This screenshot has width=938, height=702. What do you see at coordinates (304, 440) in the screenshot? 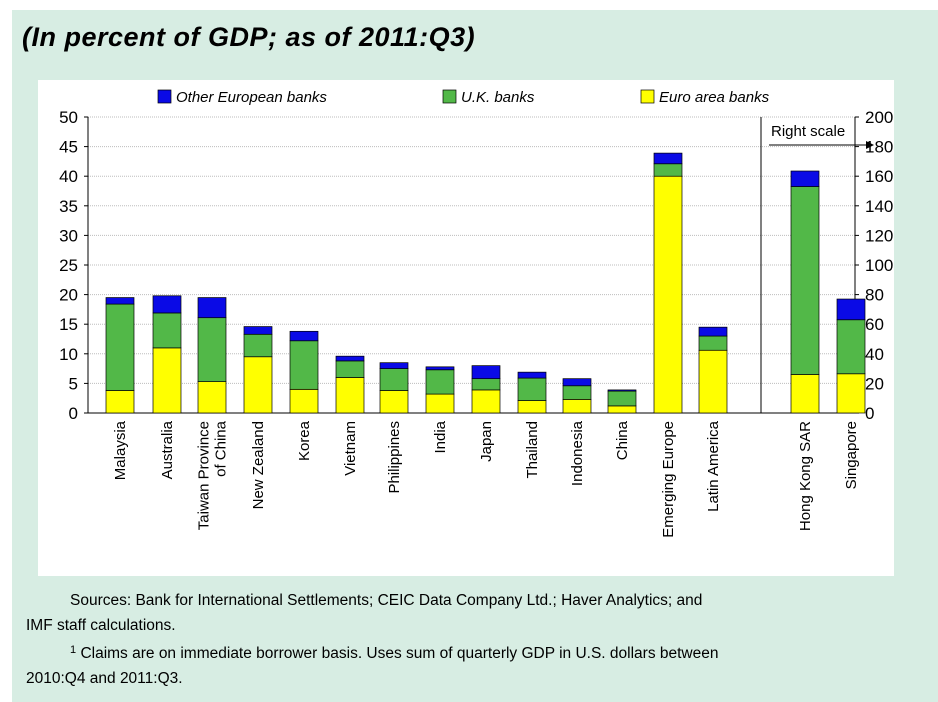
I see `category-label: Korea` at bounding box center [304, 440].